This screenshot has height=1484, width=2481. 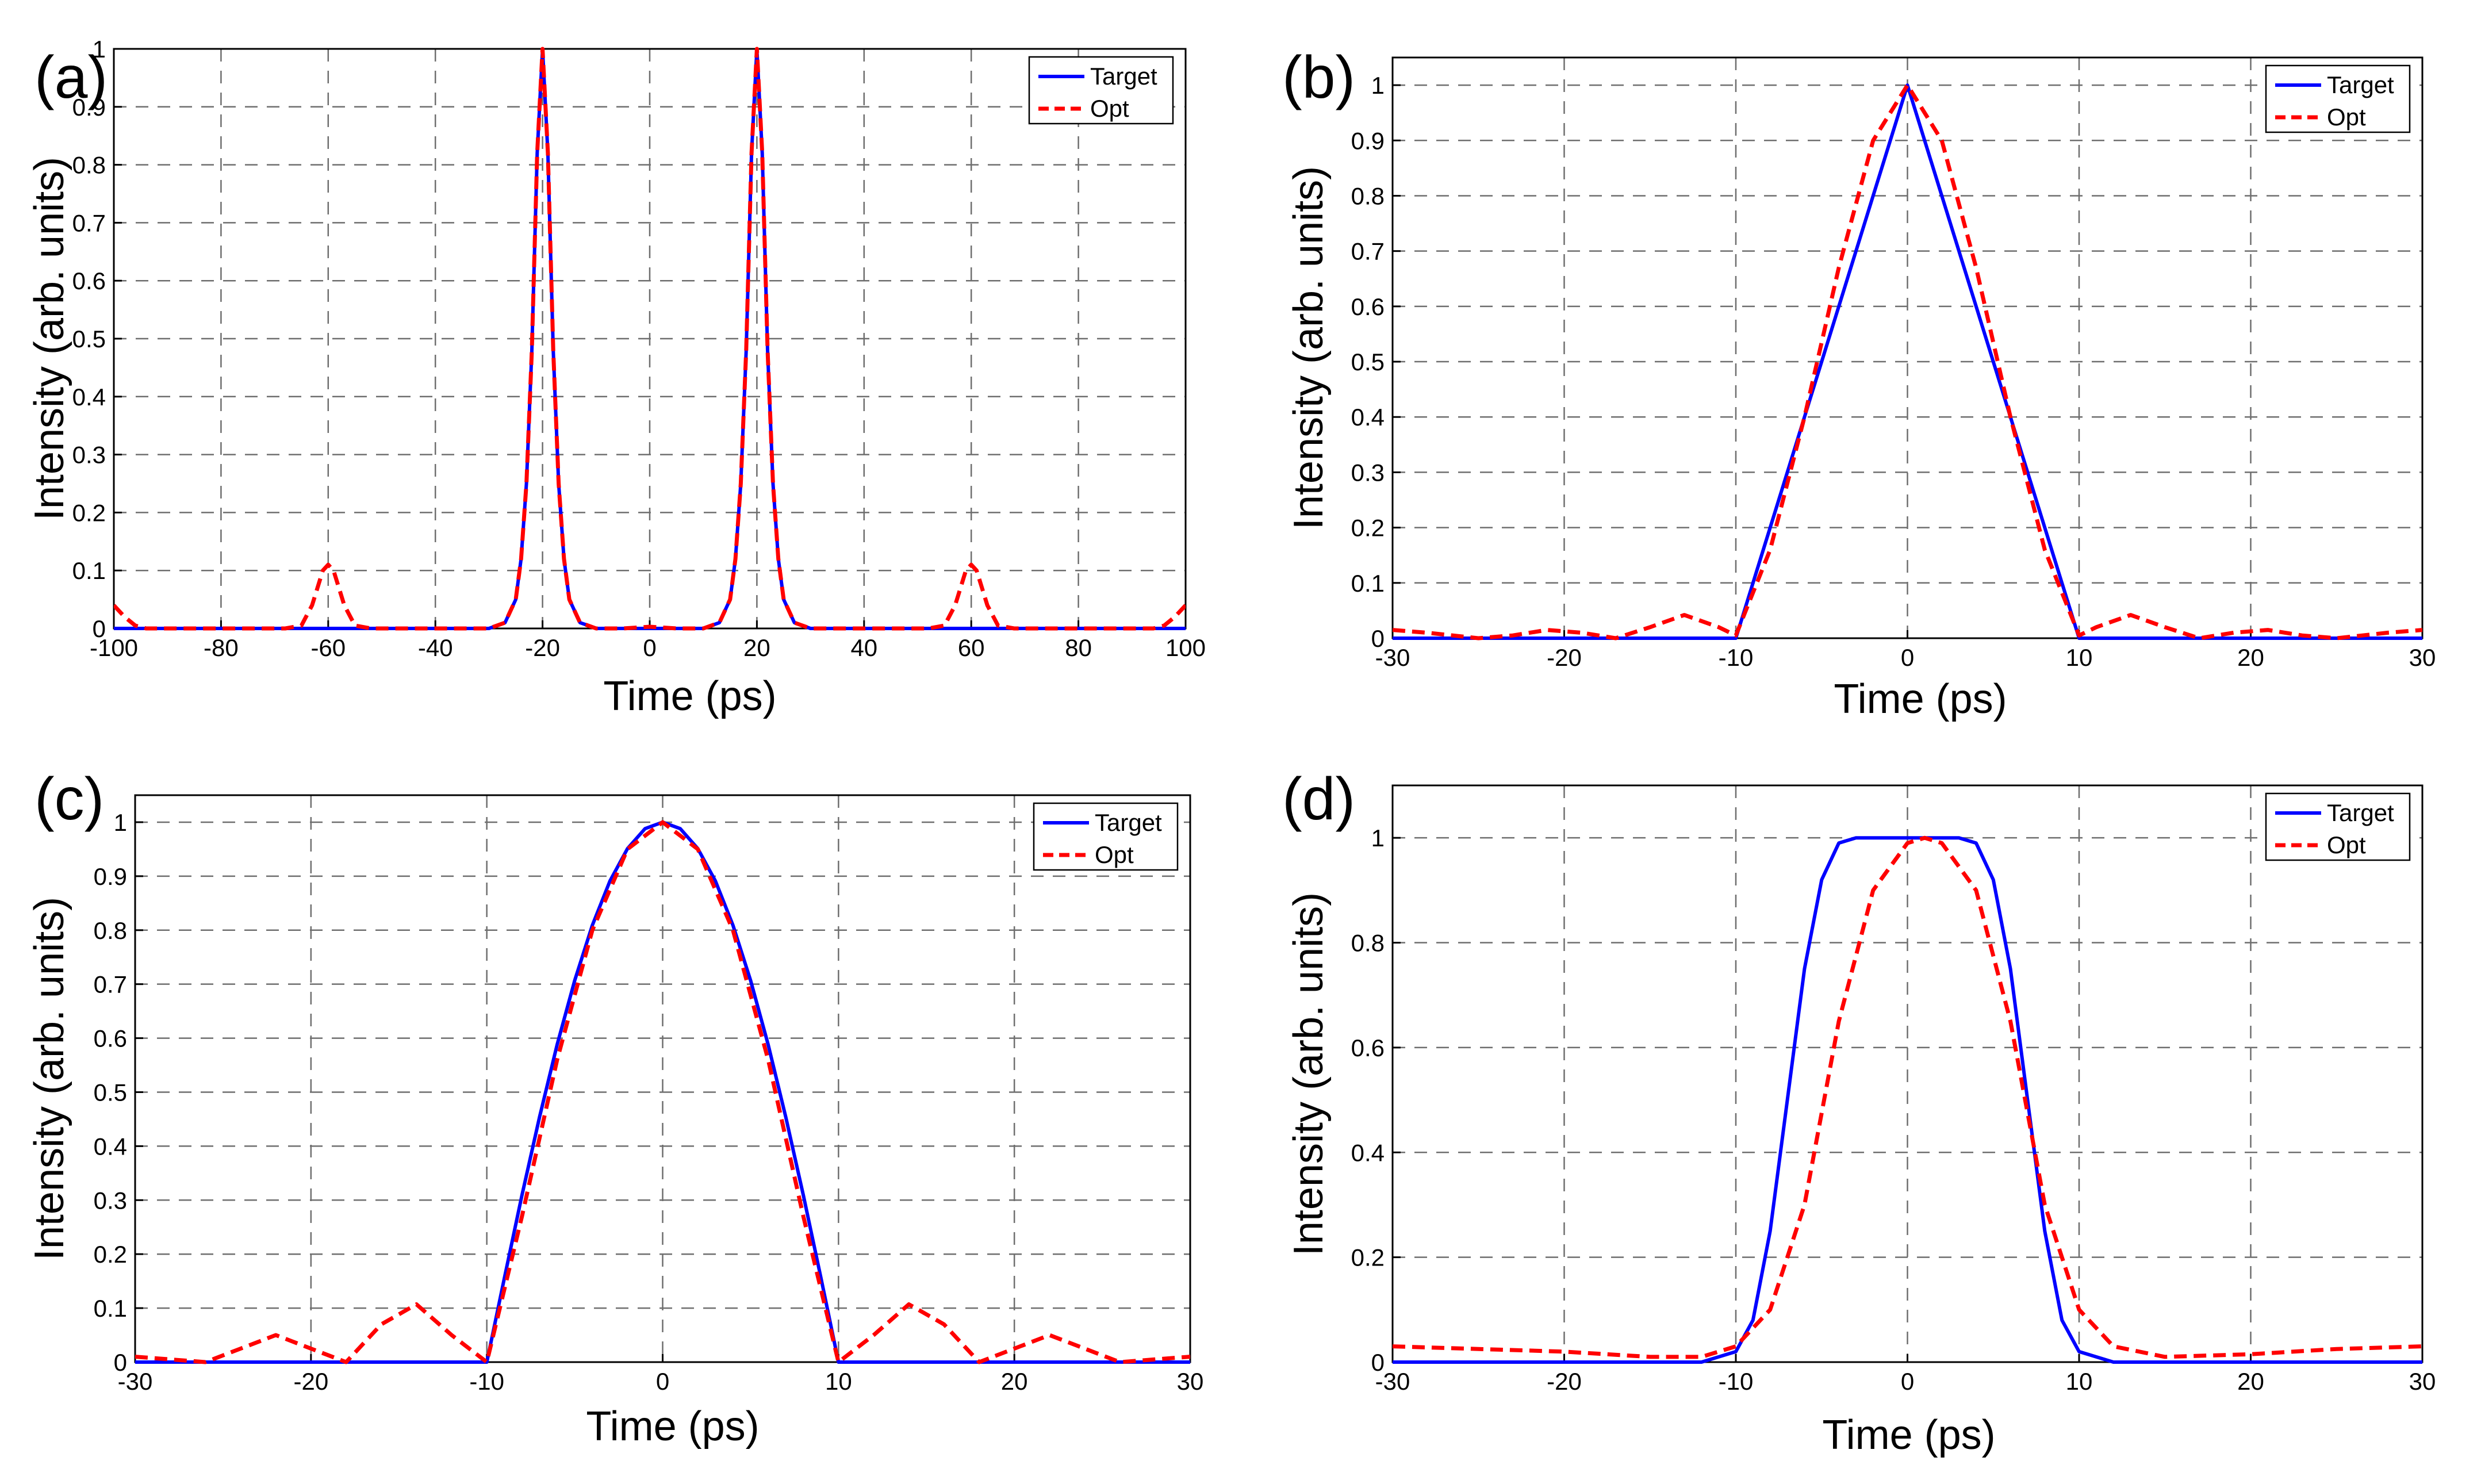 What do you see at coordinates (69, 800) in the screenshot?
I see `panel-label: (c)` at bounding box center [69, 800].